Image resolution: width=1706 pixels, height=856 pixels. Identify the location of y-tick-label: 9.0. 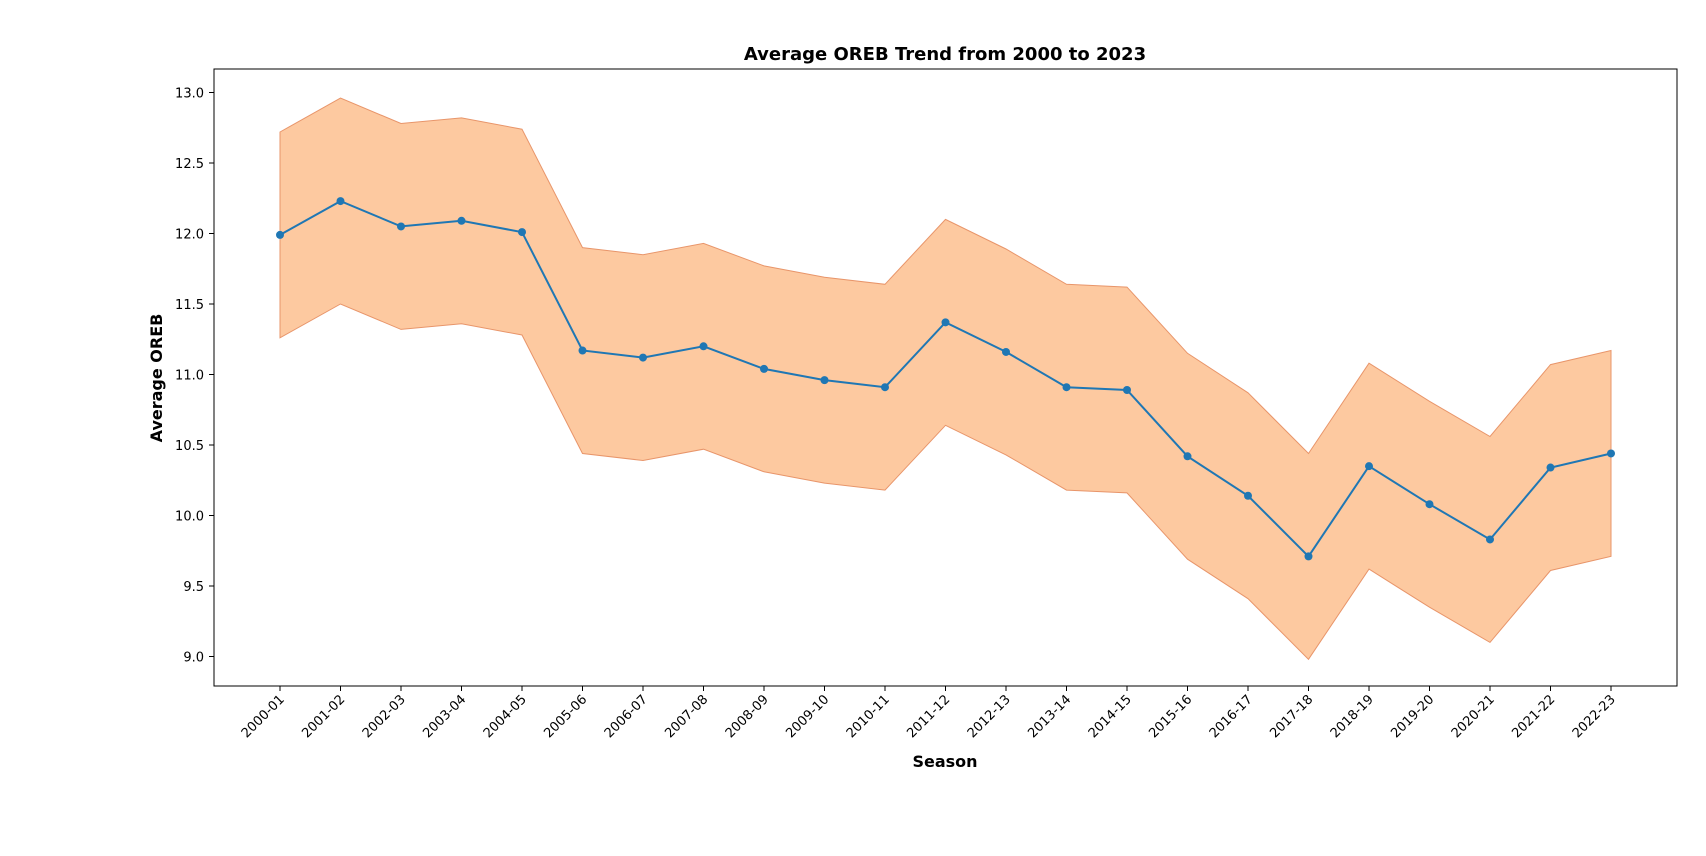
(193, 658).